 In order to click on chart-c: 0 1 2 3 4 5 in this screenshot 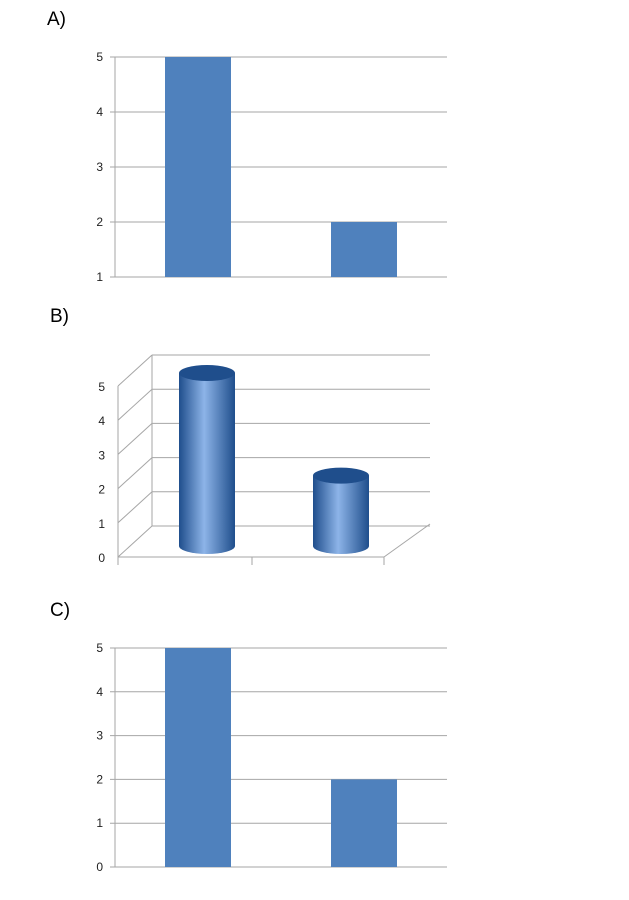, I will do `click(271, 757)`.